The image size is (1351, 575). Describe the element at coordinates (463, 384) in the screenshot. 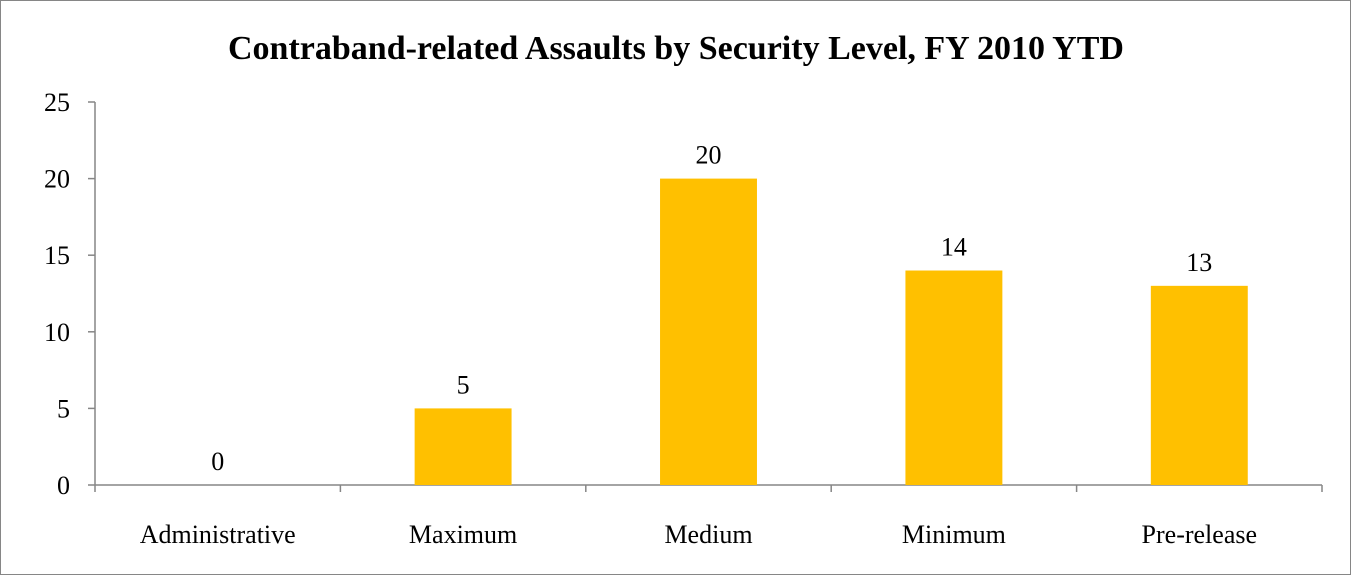

I see `data-label: 5` at that location.